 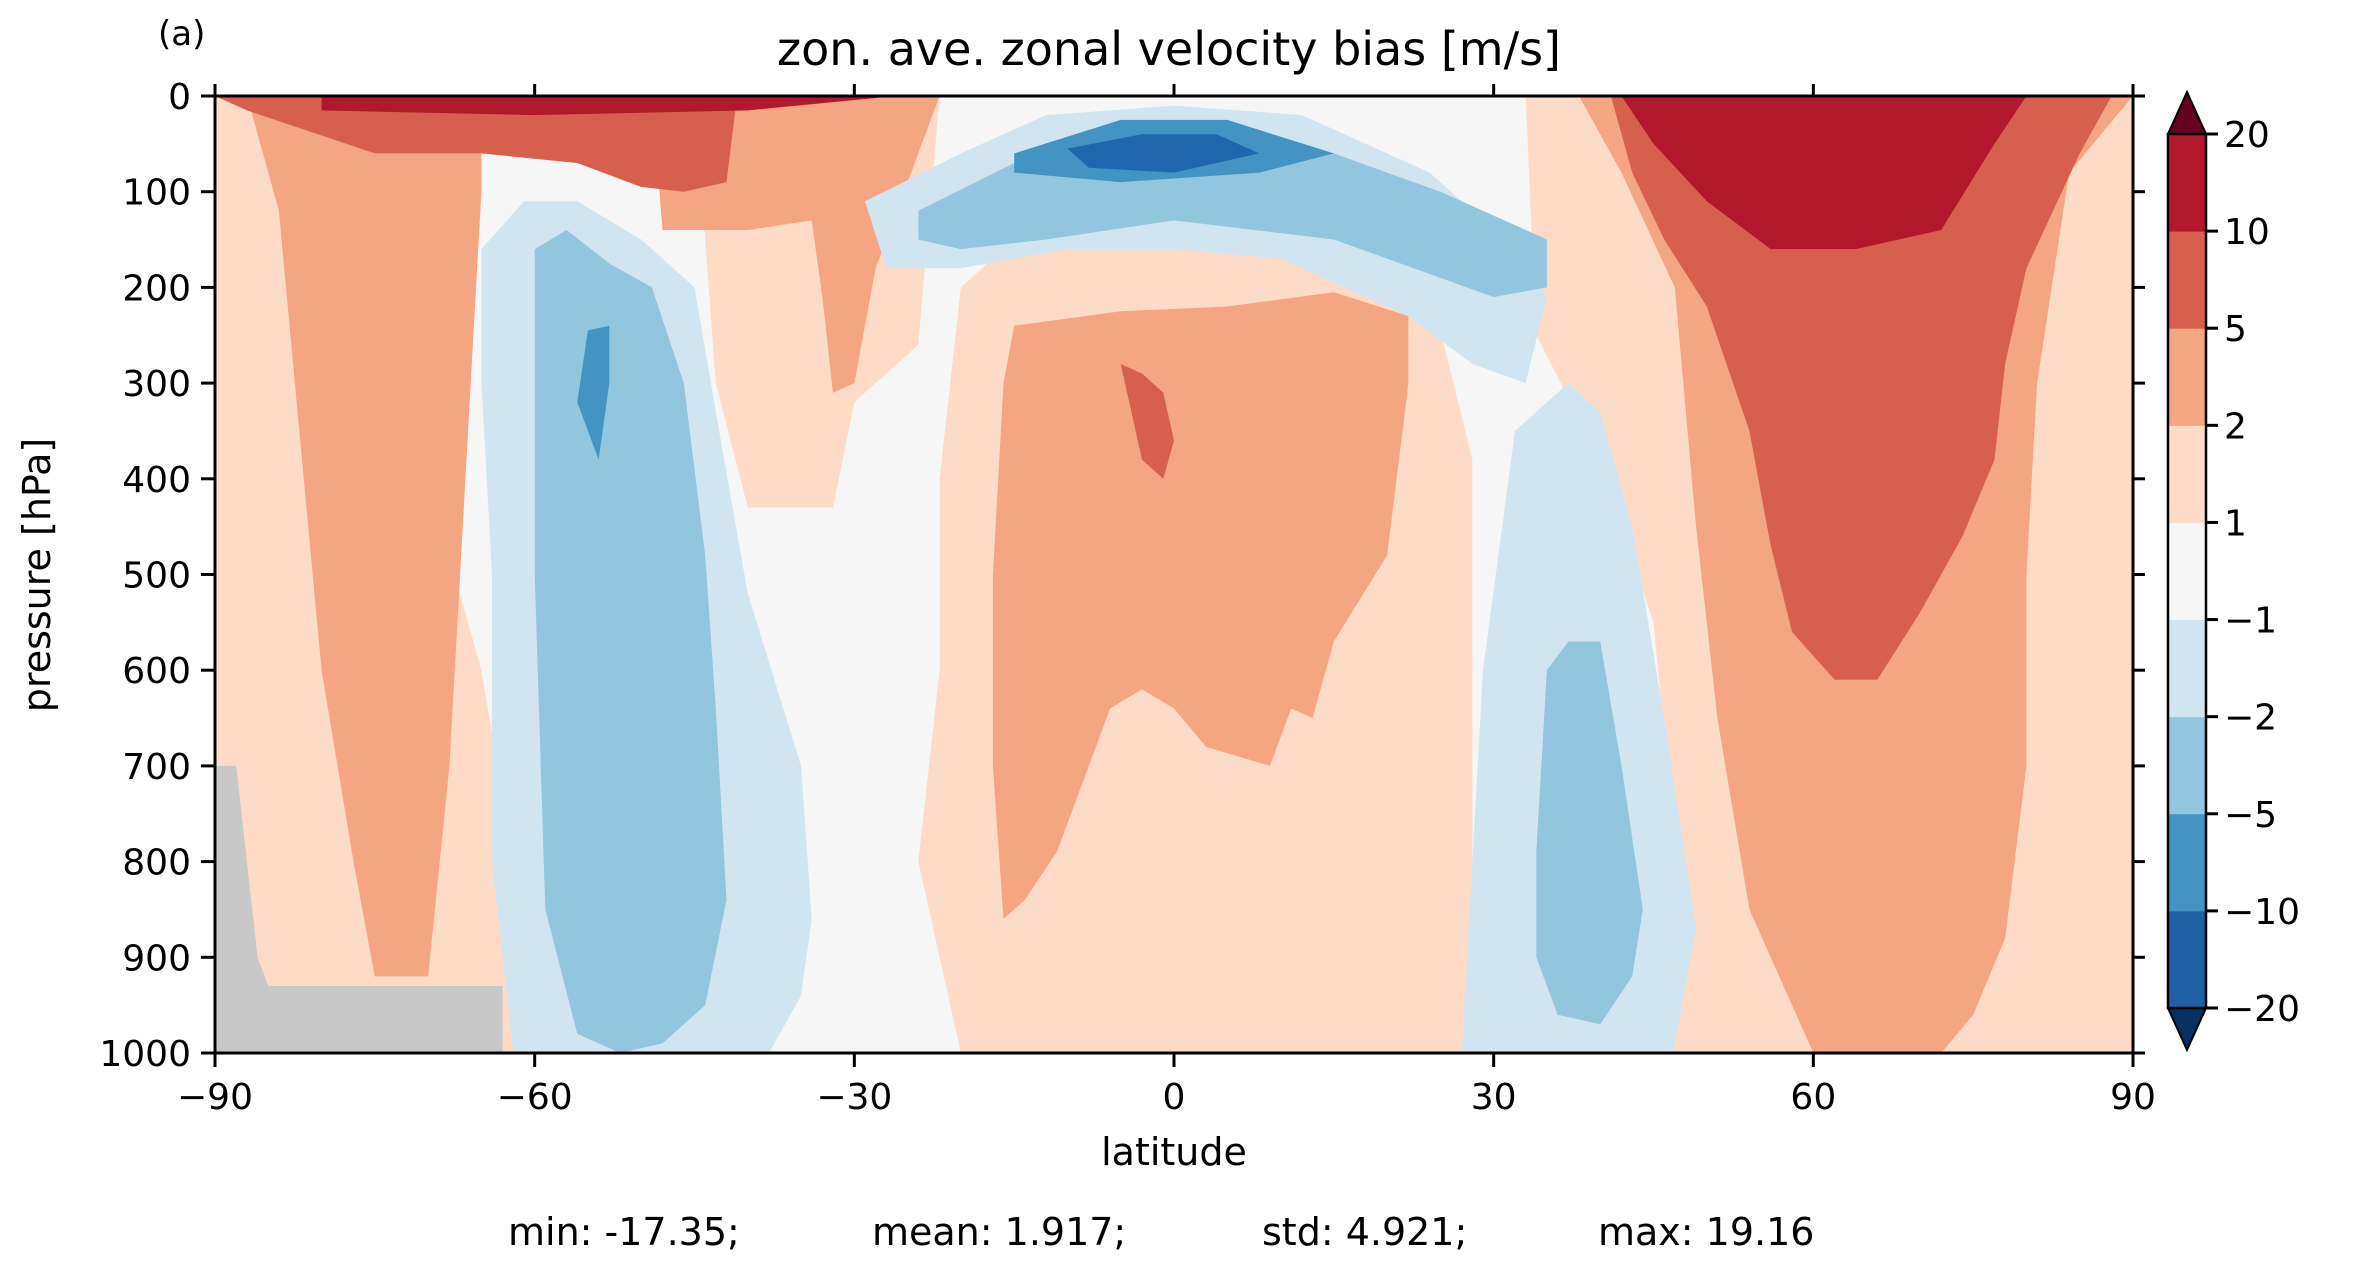 What do you see at coordinates (215, 1097) in the screenshot?
I see `x-tick-label: −90` at bounding box center [215, 1097].